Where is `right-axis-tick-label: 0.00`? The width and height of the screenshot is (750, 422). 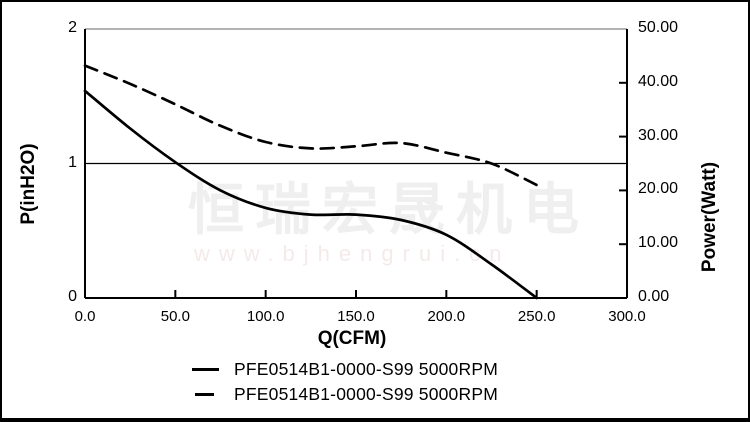 right-axis-tick-label: 0.00 is located at coordinates (654, 296).